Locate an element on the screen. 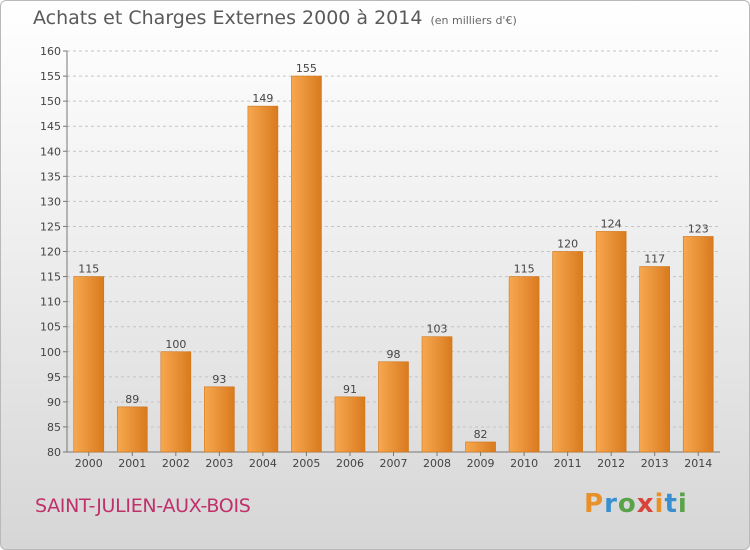 This screenshot has height=550, width=750. y-tick-label: 100 is located at coordinates (50, 352).